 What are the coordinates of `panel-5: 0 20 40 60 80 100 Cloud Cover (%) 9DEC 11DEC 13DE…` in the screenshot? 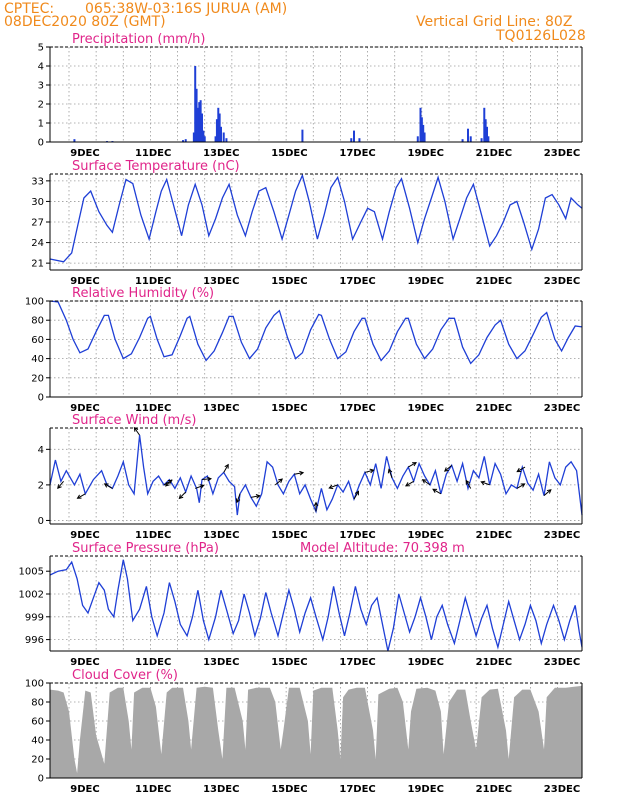 It's located at (304, 731).